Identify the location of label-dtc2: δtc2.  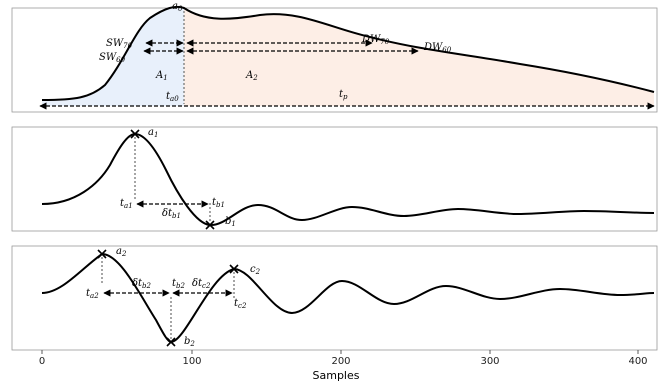
(201, 284).